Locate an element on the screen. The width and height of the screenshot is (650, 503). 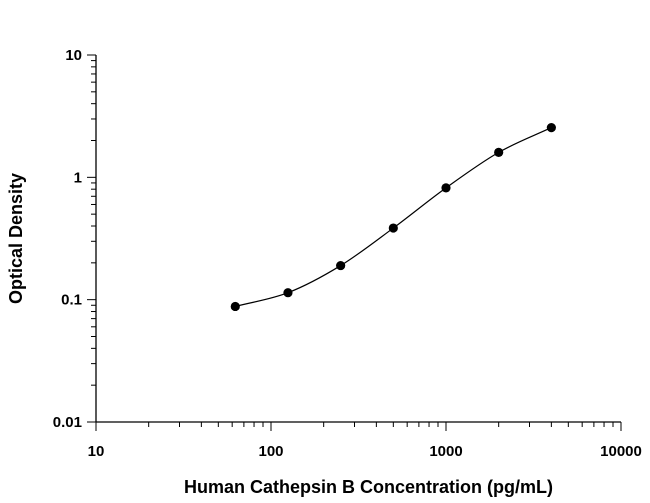
x-axis-tick-labels: 10 100 1000 10000 is located at coordinates (365, 451).